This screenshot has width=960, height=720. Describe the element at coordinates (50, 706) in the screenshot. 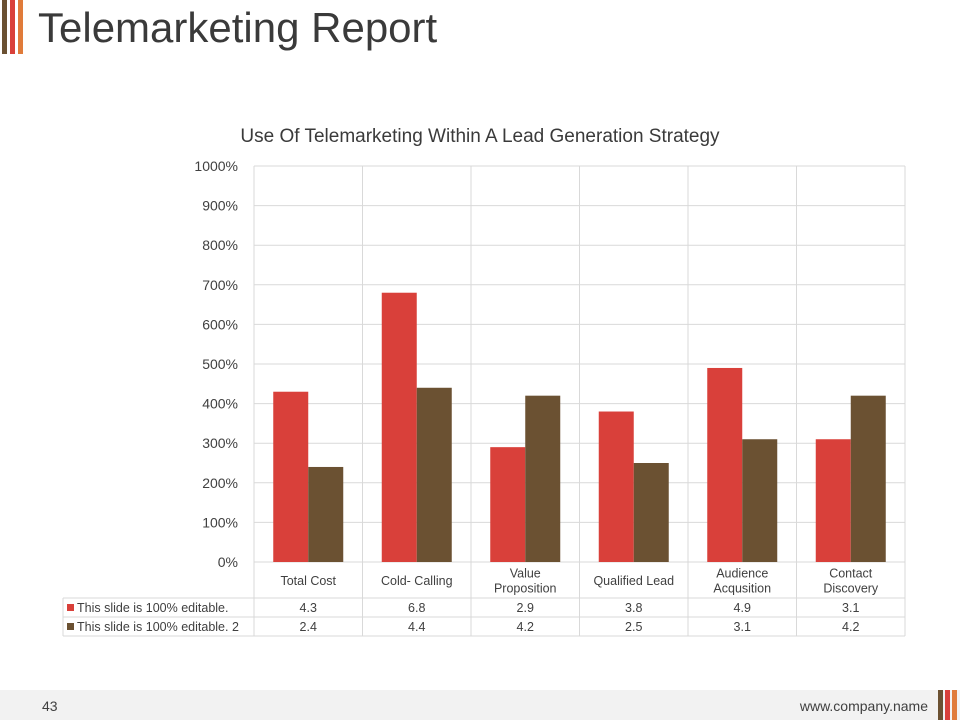

I see `page-number: 43` at that location.